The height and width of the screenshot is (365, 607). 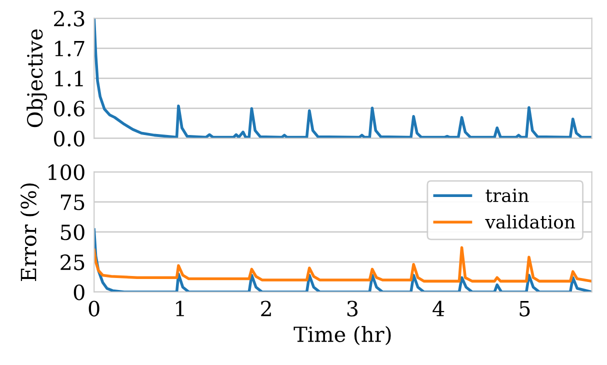 What do you see at coordinates (30, 232) in the screenshot?
I see `y-axis-title: Error (%)` at bounding box center [30, 232].